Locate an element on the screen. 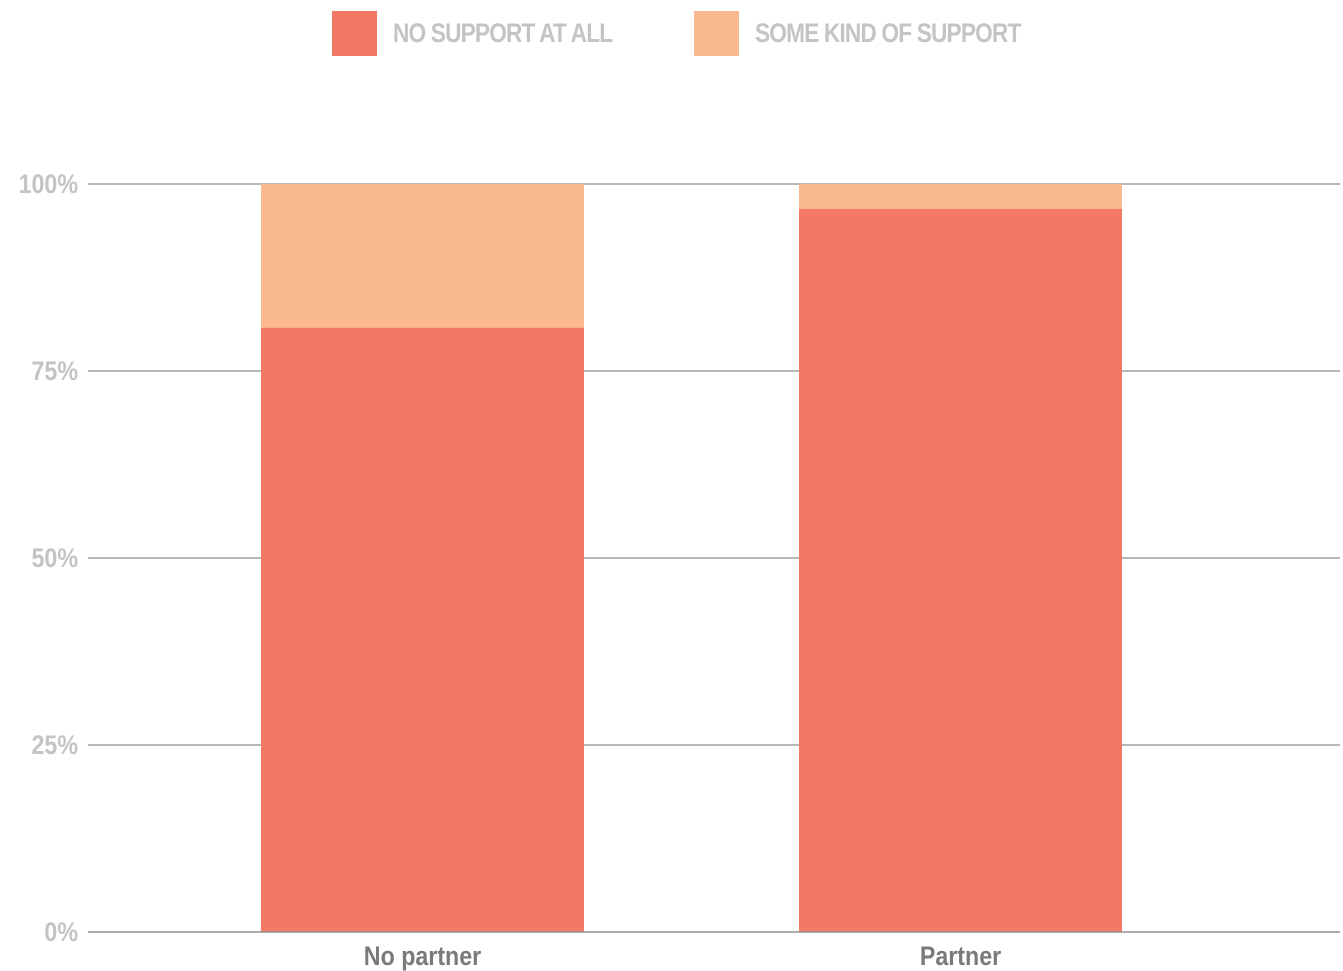  x-category-label-no-partner: No partner is located at coordinates (423, 956).